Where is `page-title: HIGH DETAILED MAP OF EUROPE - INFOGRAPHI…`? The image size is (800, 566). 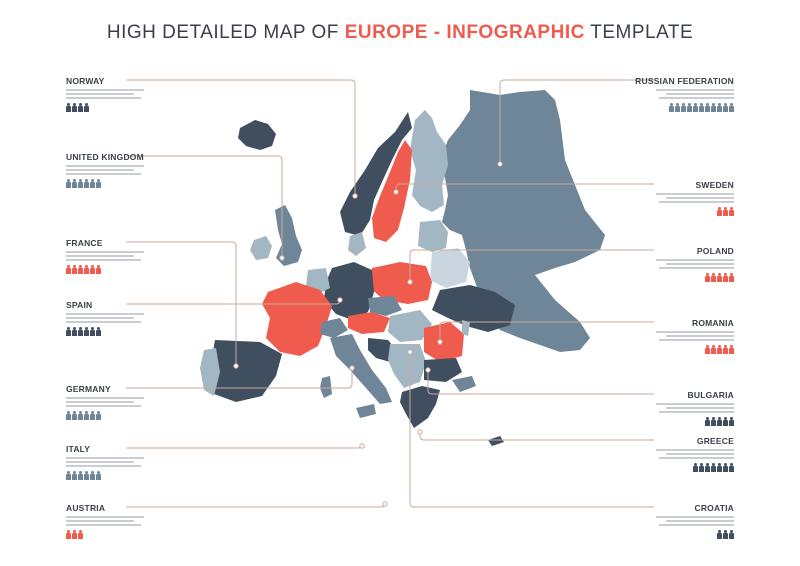 page-title: HIGH DETAILED MAP OF EUROPE - INFOGRAPHI… is located at coordinates (400, 33).